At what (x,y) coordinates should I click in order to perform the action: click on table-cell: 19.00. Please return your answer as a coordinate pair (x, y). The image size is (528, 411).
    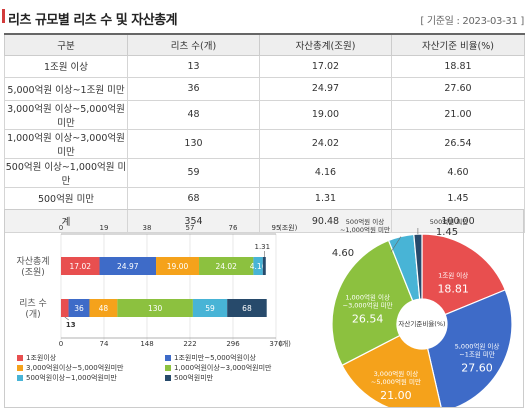
    Looking at the image, I should click on (325, 114).